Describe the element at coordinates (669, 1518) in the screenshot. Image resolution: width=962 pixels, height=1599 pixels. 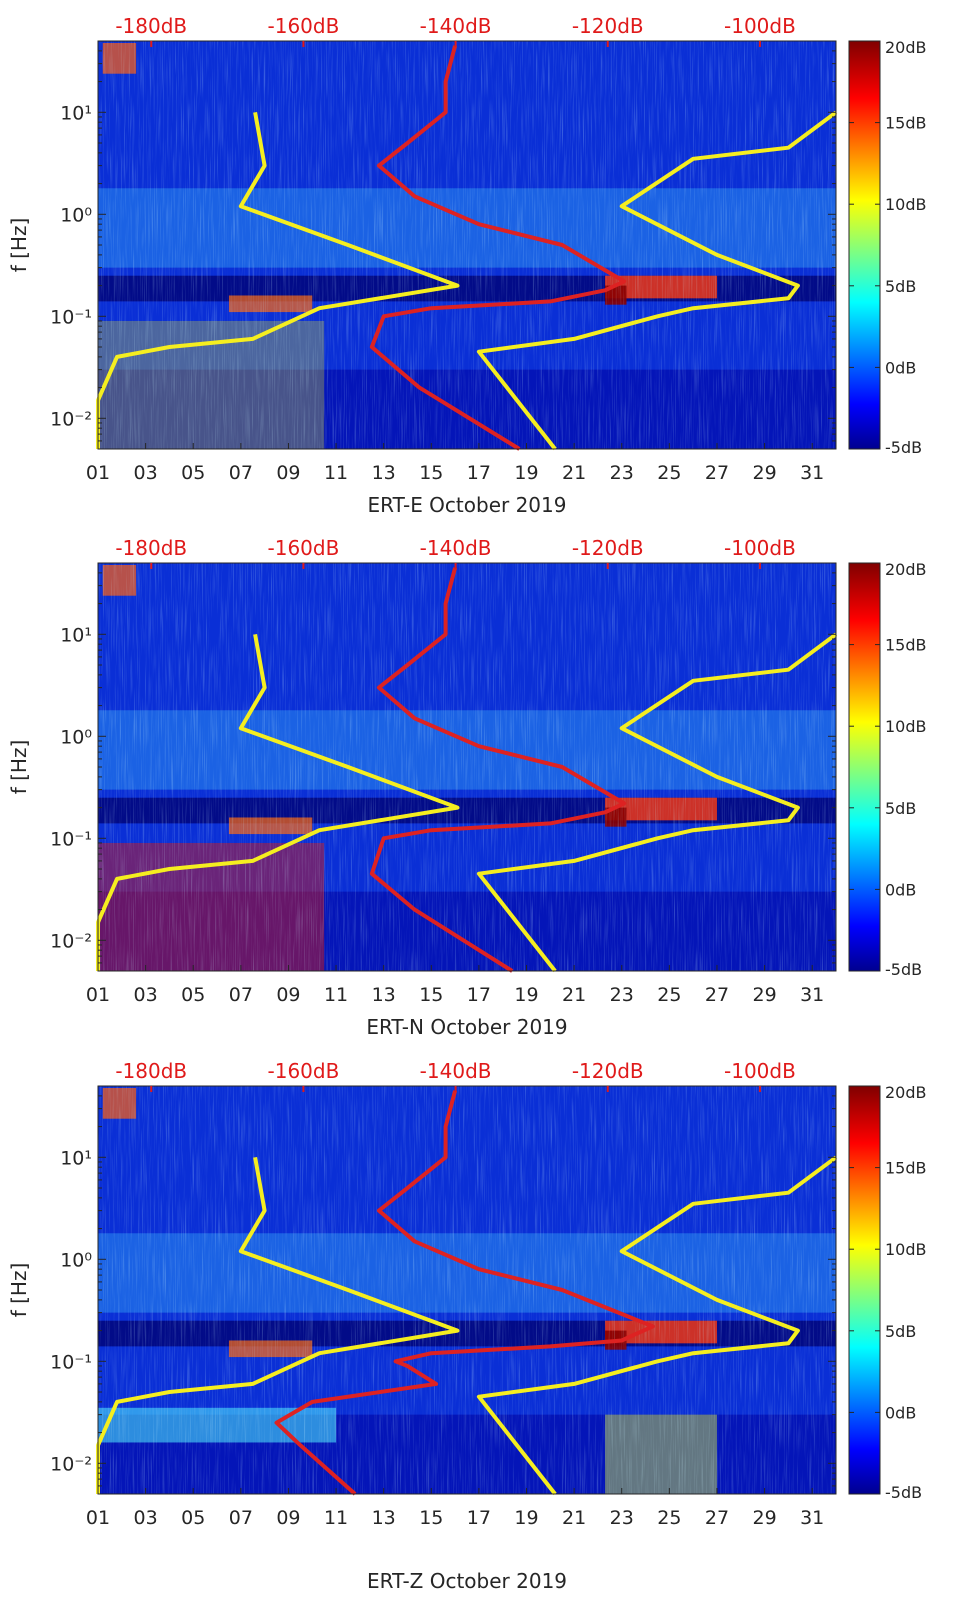
I see `x-tick-label: 25` at that location.